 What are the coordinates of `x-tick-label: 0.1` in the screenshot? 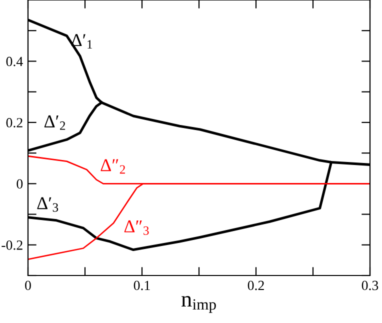 It's located at (142, 285).